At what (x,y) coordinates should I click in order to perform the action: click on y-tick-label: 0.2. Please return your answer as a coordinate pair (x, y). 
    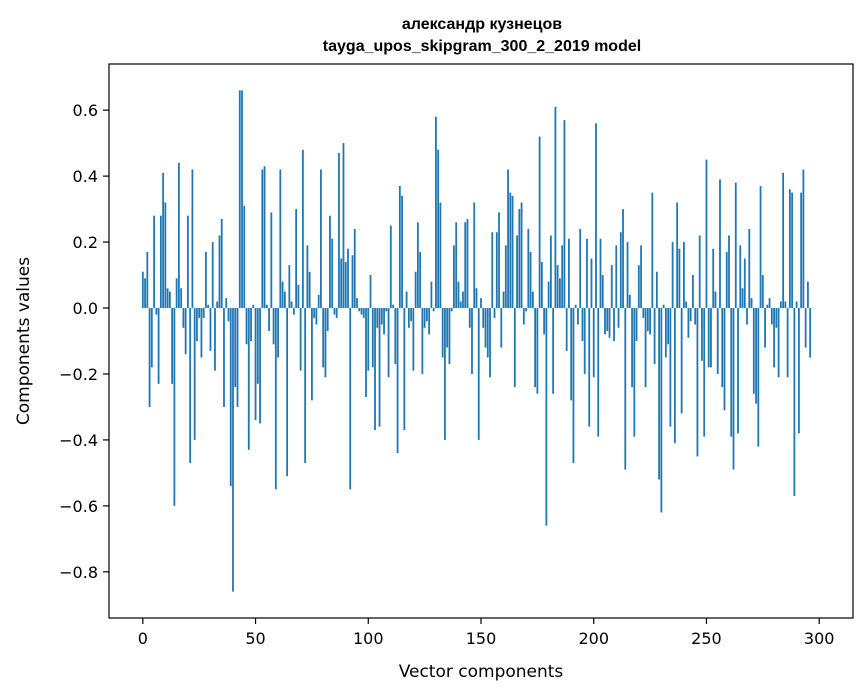
    Looking at the image, I should click on (85, 242).